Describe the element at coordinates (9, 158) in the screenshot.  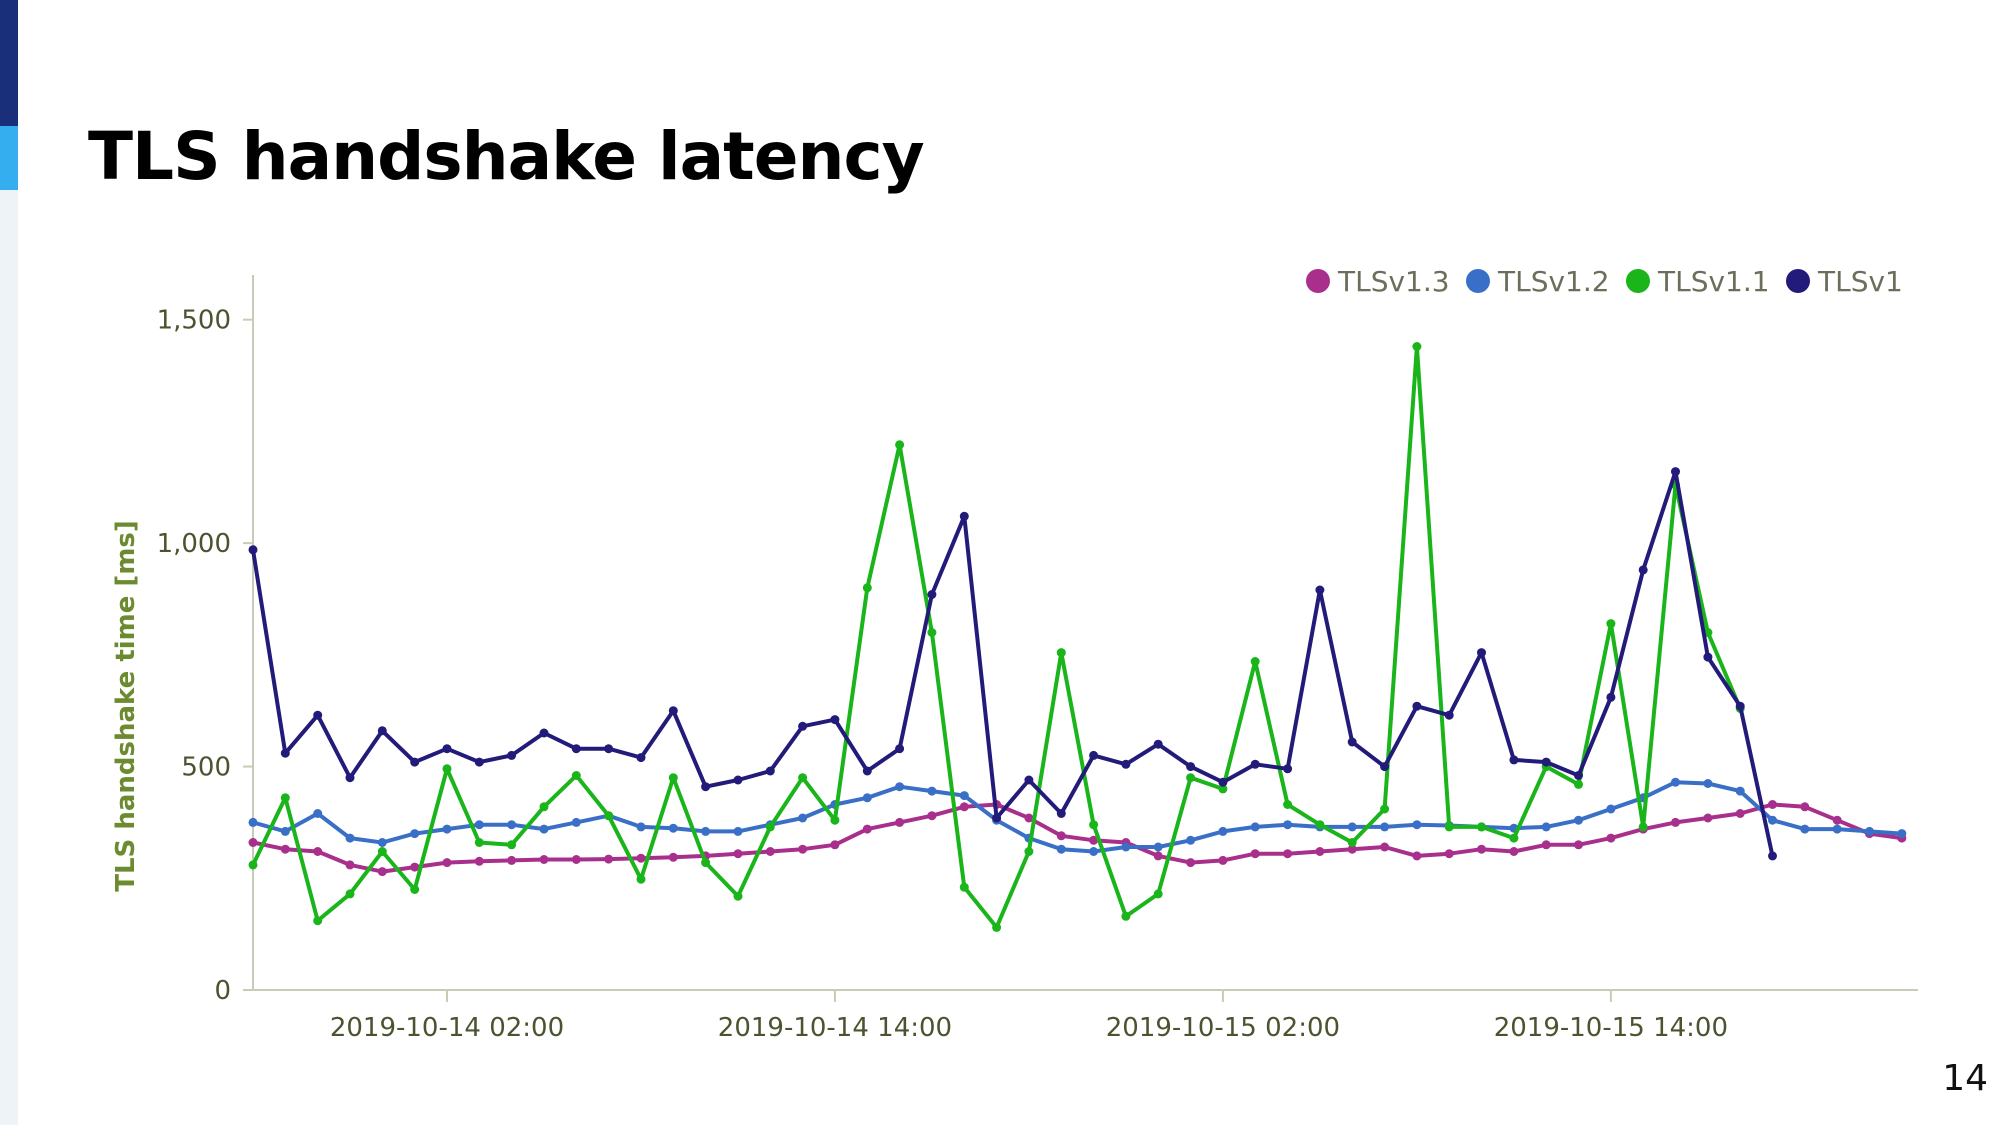
I see `accent-bar-light` at that location.